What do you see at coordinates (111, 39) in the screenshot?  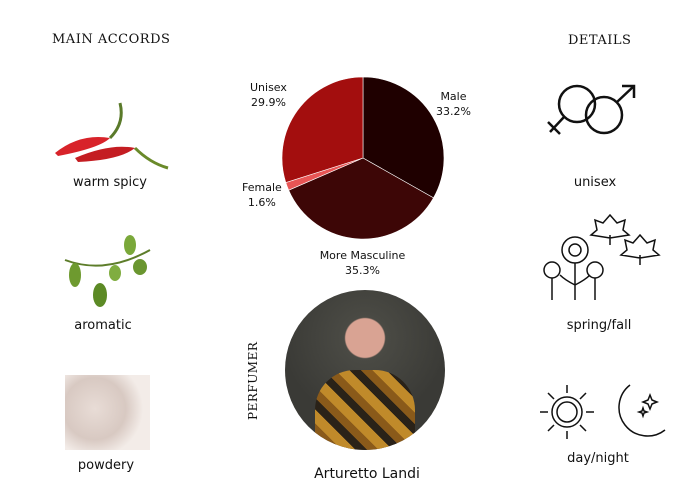 I see `main-accords-title: MAIN ACCORDS` at bounding box center [111, 39].